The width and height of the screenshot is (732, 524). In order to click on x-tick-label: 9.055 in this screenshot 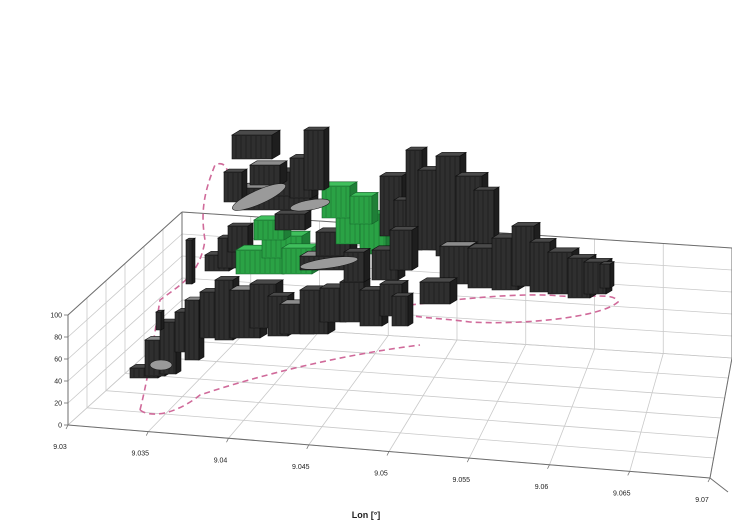, I will do `click(461, 480)`.